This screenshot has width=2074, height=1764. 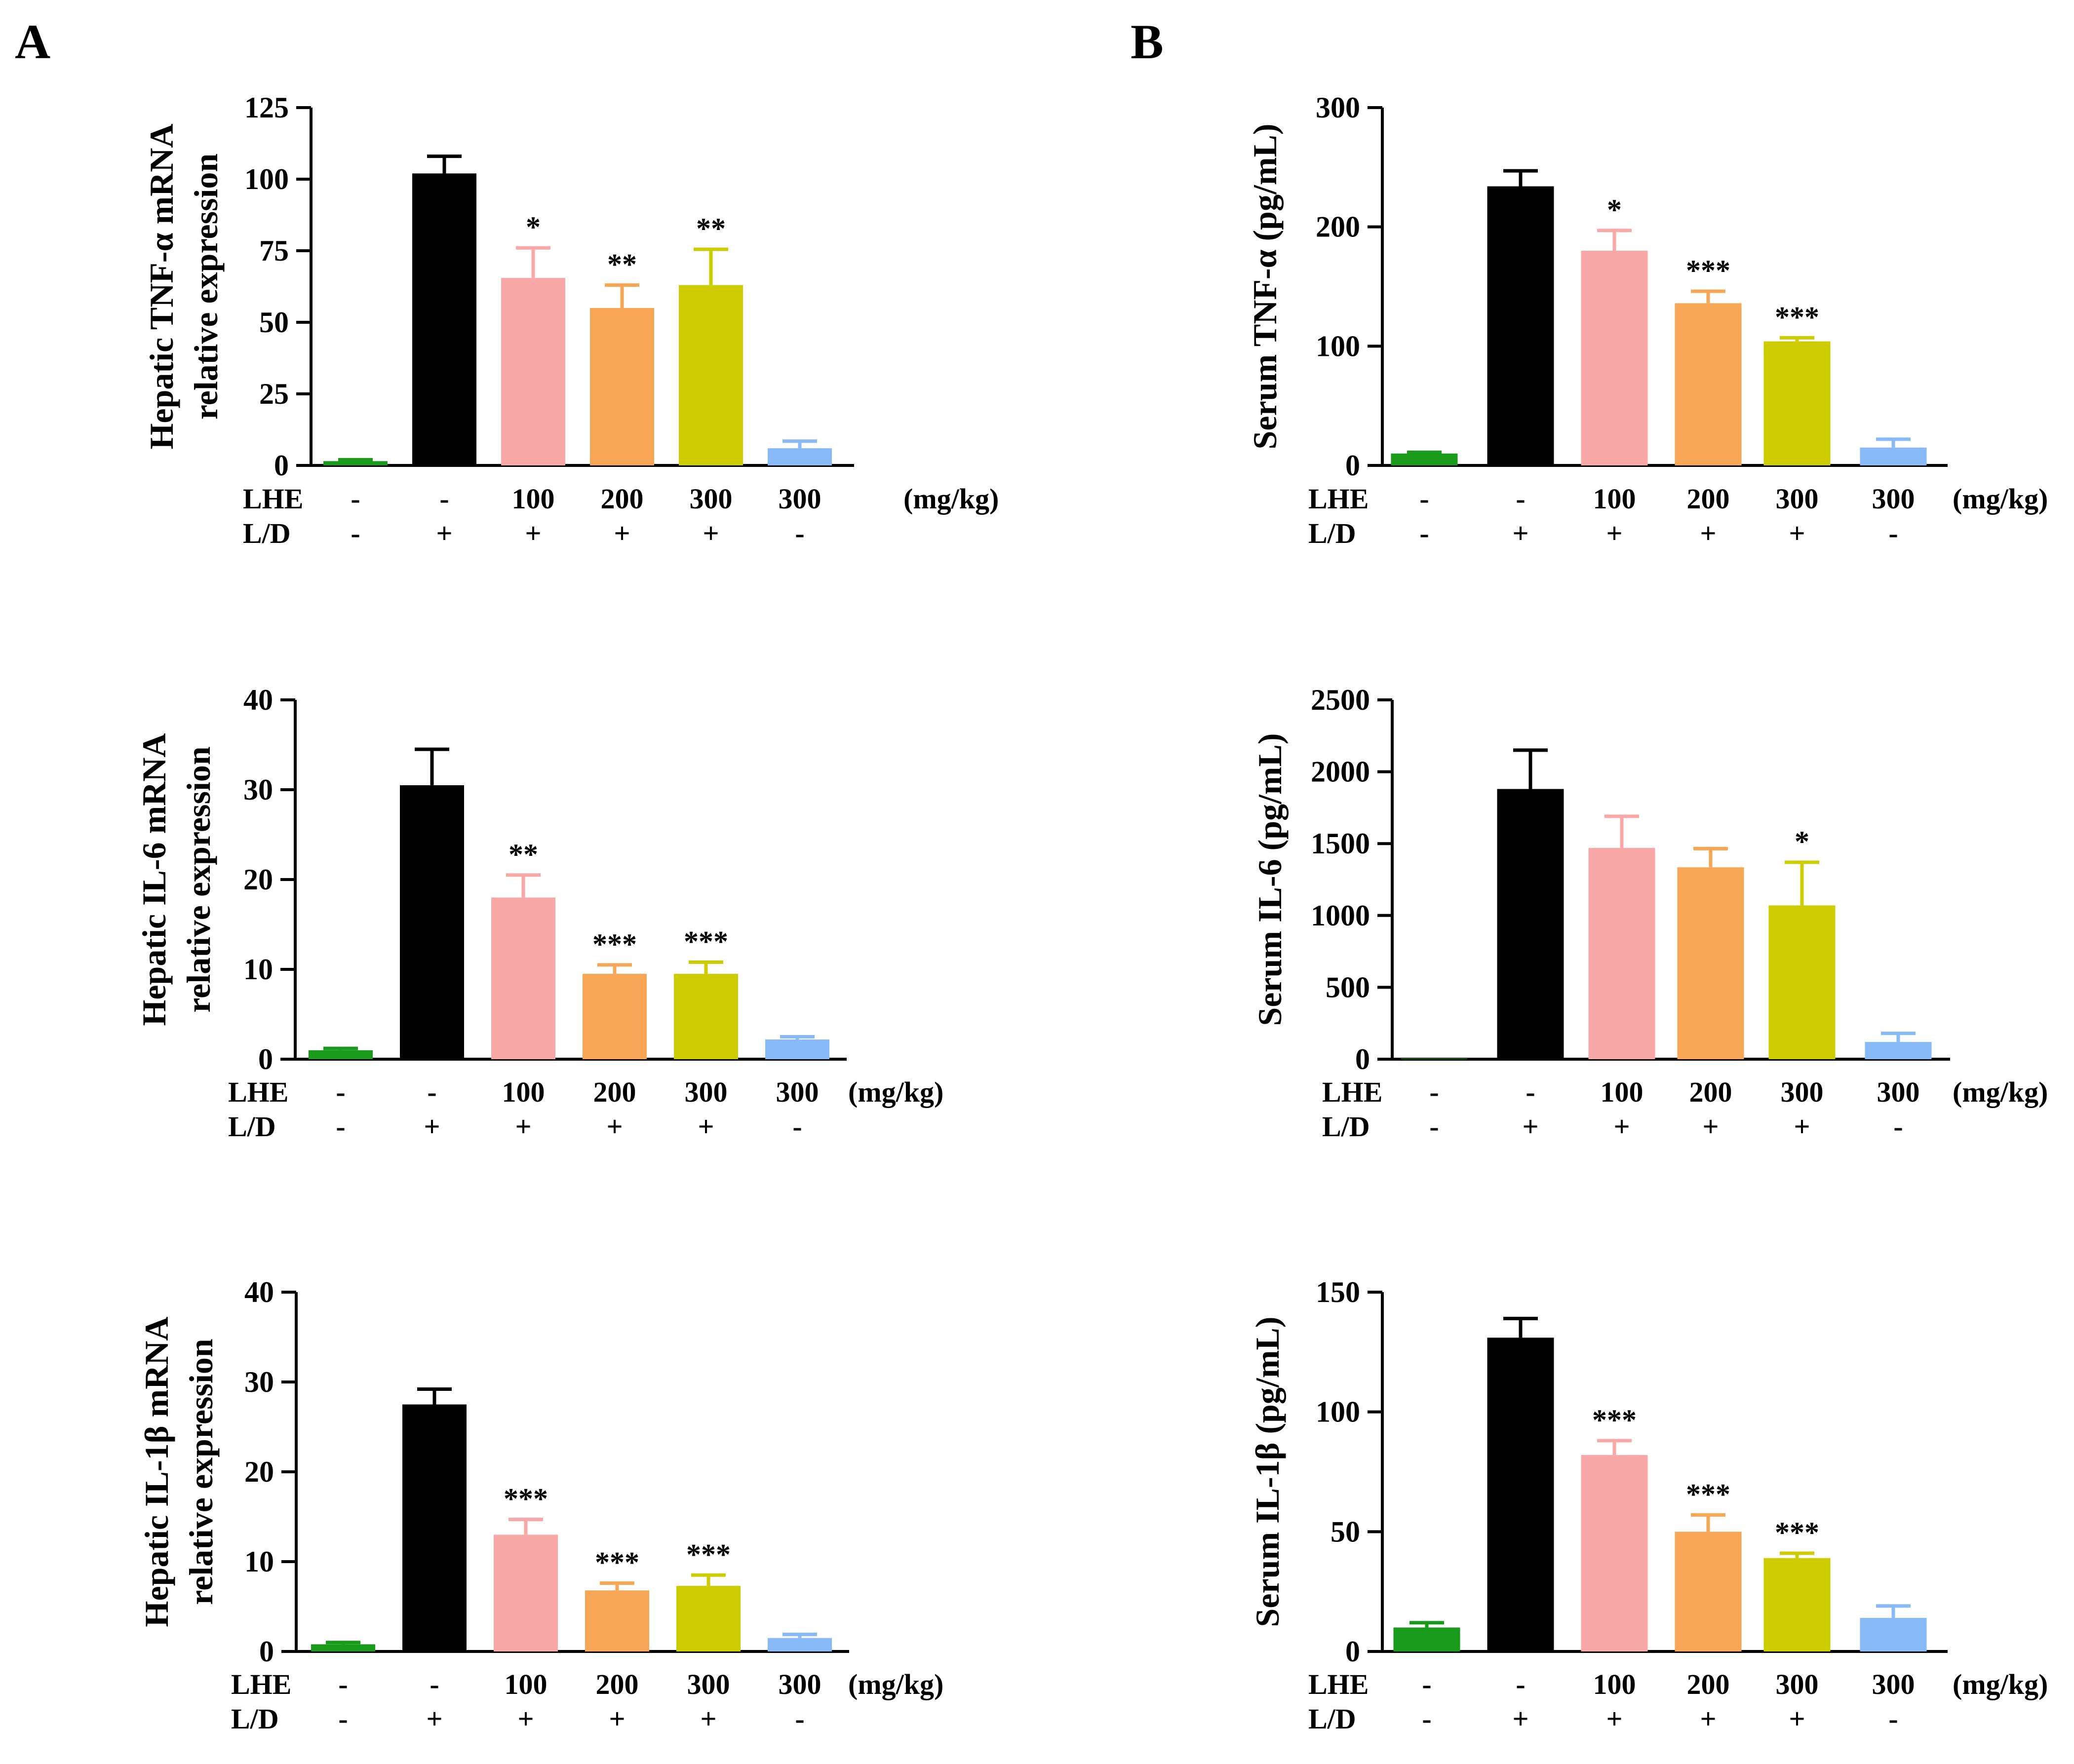 I want to click on row-unit: (mg/kg), so click(x=951, y=499).